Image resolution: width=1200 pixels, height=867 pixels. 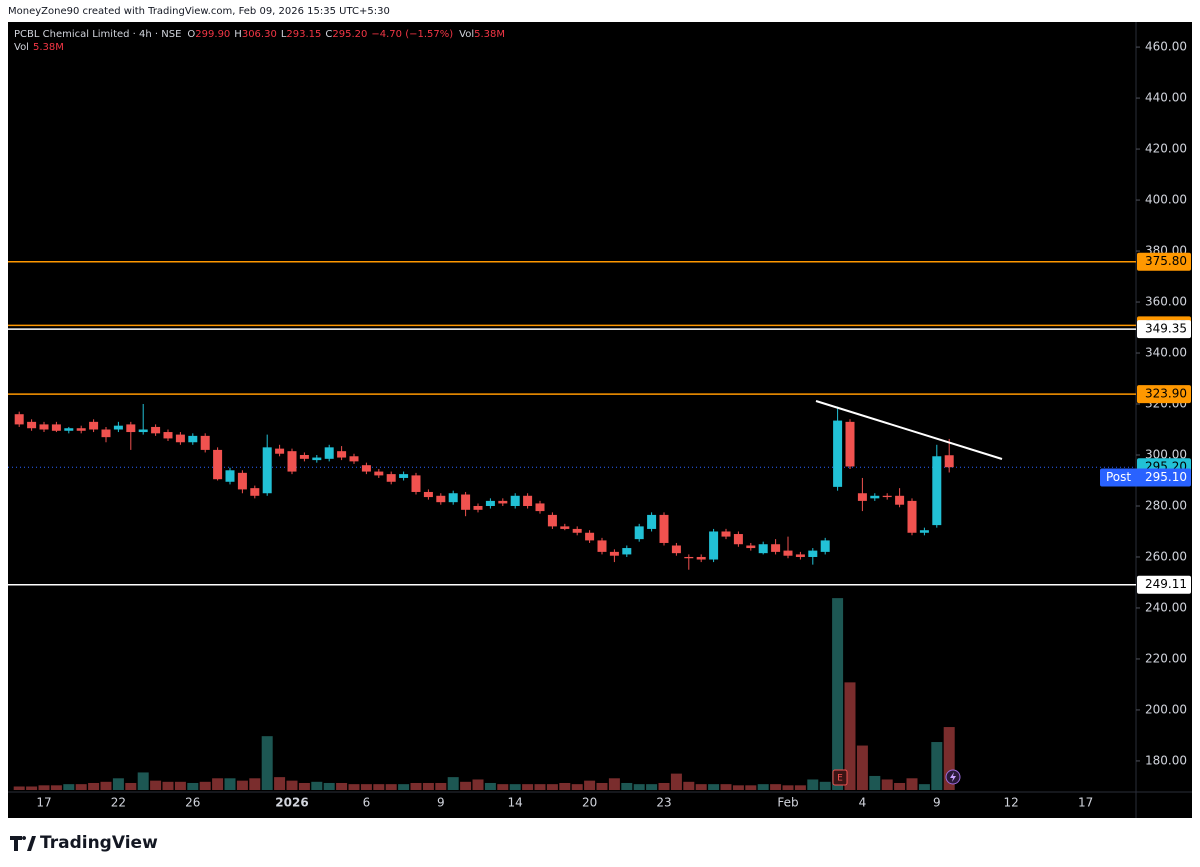 What do you see at coordinates (1166, 477) in the screenshot?
I see `post-price-label: 295.10` at bounding box center [1166, 477].